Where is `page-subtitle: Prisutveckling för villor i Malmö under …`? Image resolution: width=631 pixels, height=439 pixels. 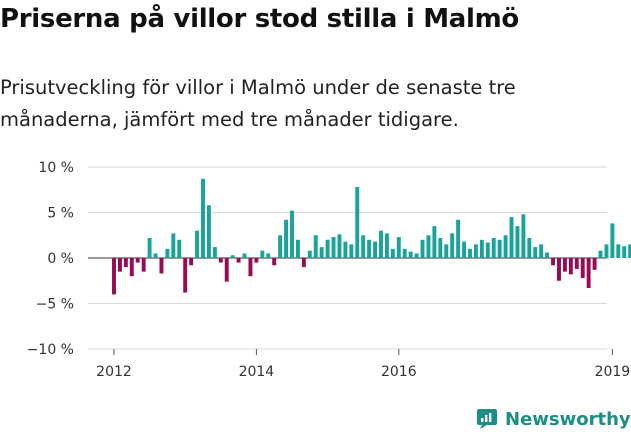 page-subtitle: Prisutveckling för villor i Malmö under … is located at coordinates (258, 103).